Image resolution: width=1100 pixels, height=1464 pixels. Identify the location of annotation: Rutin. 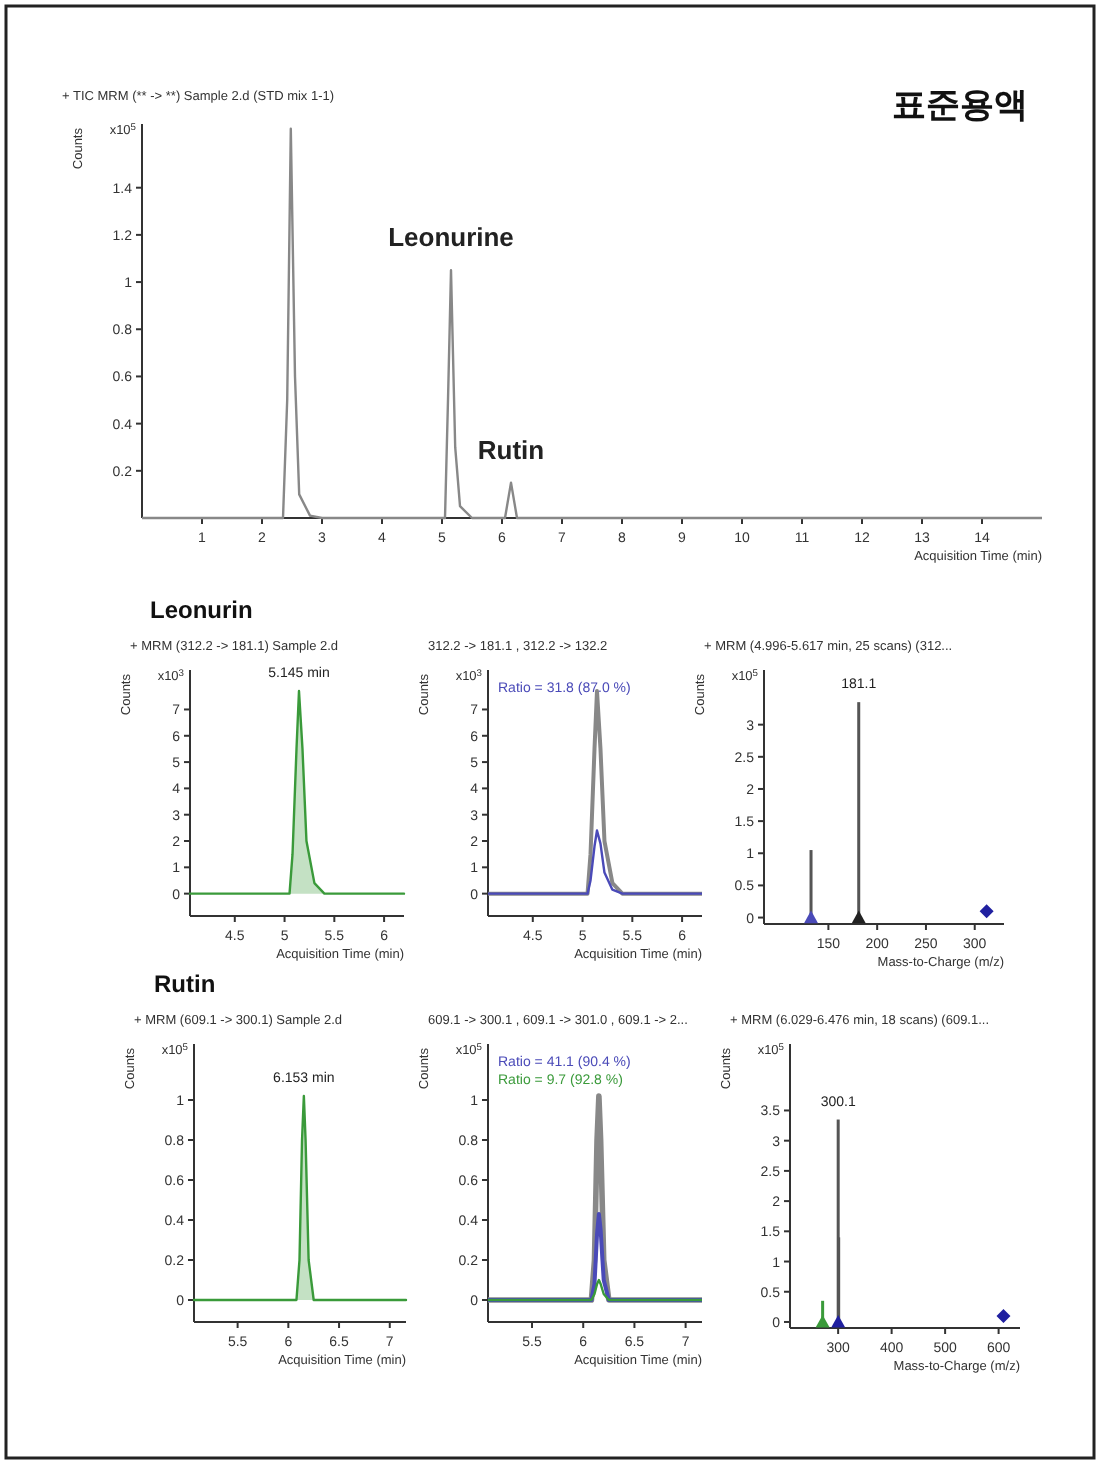
(511, 449).